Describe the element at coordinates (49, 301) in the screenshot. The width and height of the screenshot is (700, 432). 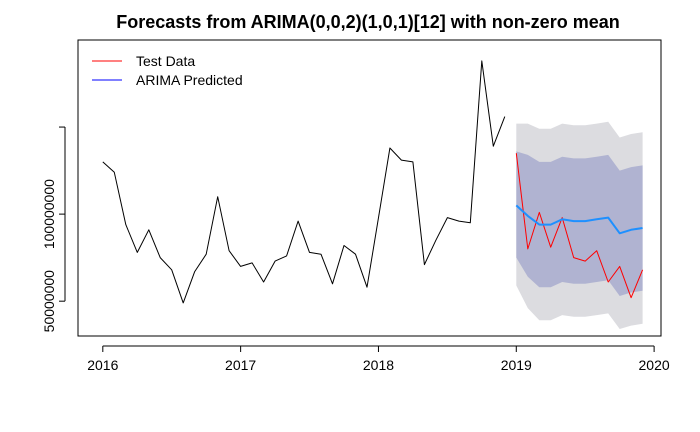
I see `y-tick-label: 50000000` at that location.